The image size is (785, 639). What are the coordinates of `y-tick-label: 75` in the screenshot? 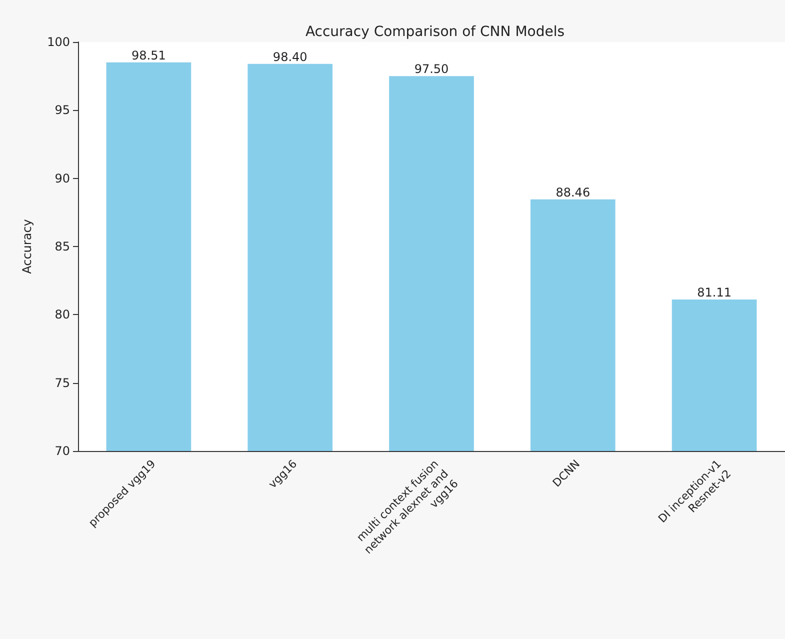 It's located at (62, 383).